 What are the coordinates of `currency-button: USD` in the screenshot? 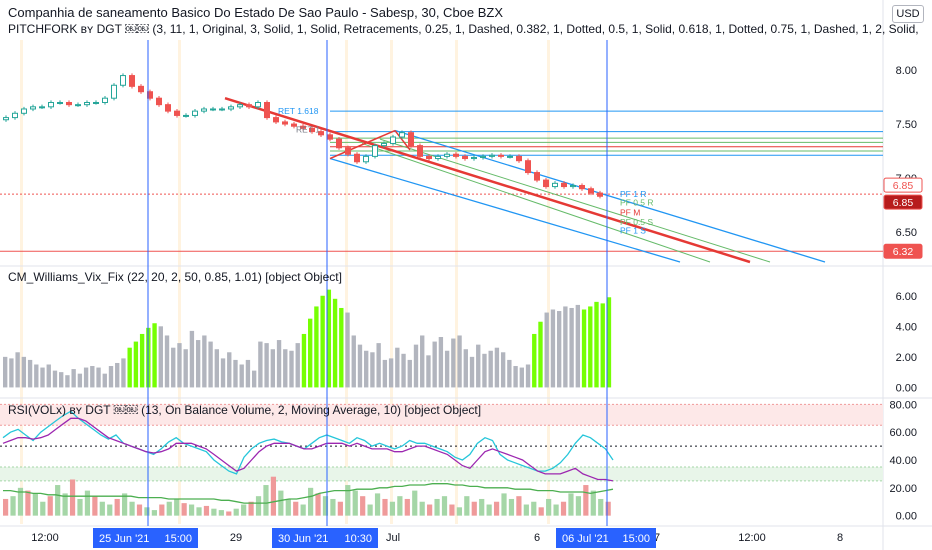 It's located at (908, 14).